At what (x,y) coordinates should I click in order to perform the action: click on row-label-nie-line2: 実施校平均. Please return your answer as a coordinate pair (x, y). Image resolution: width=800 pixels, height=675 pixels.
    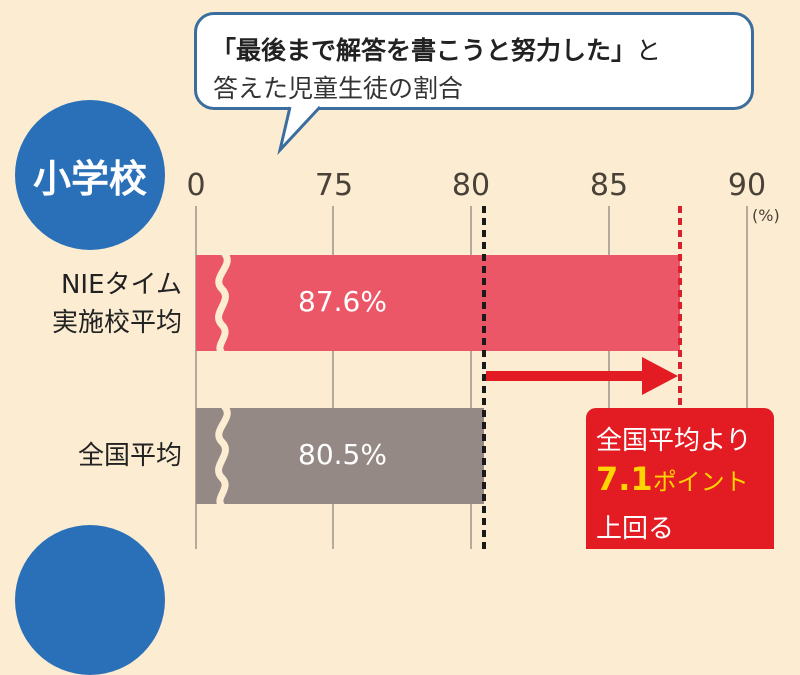
    Looking at the image, I should click on (116, 323).